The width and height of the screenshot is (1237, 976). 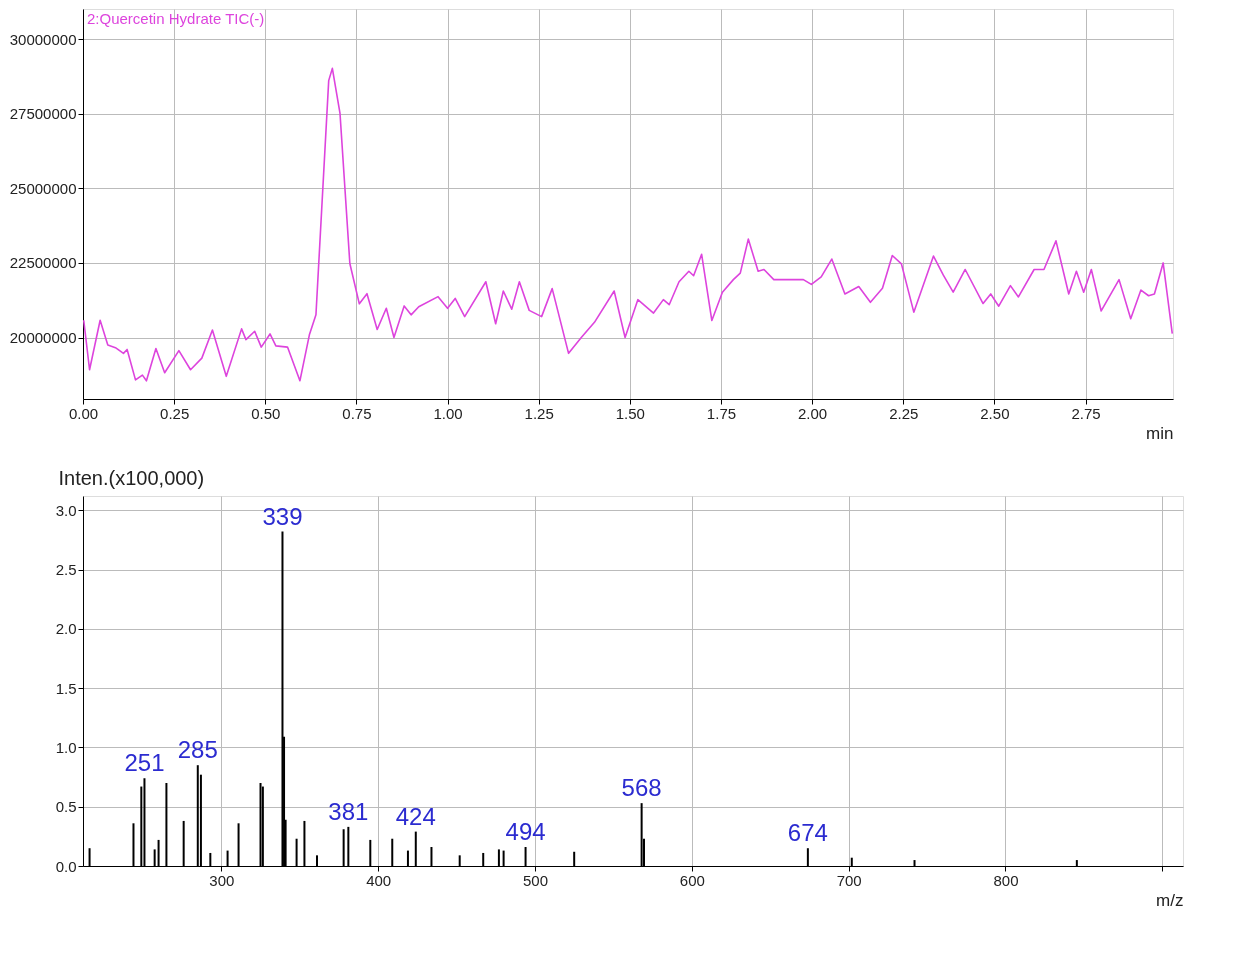 I want to click on x-tick-label: 300, so click(x=222, y=880).